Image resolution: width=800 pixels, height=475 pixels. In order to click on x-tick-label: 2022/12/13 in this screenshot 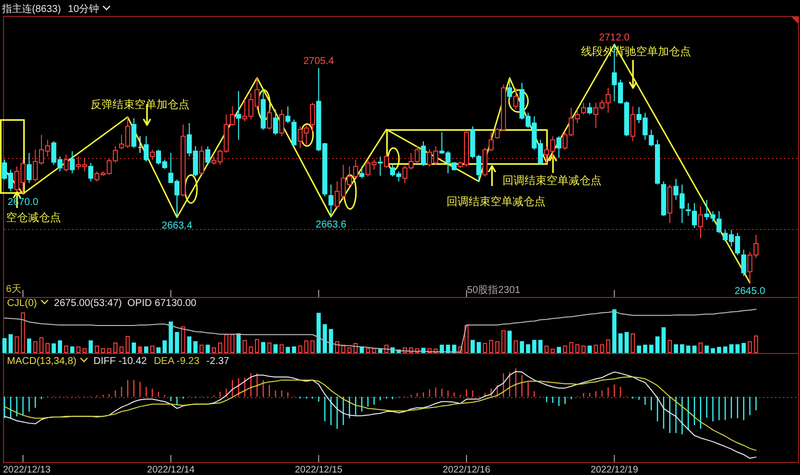, I will do `click(27, 469)`.